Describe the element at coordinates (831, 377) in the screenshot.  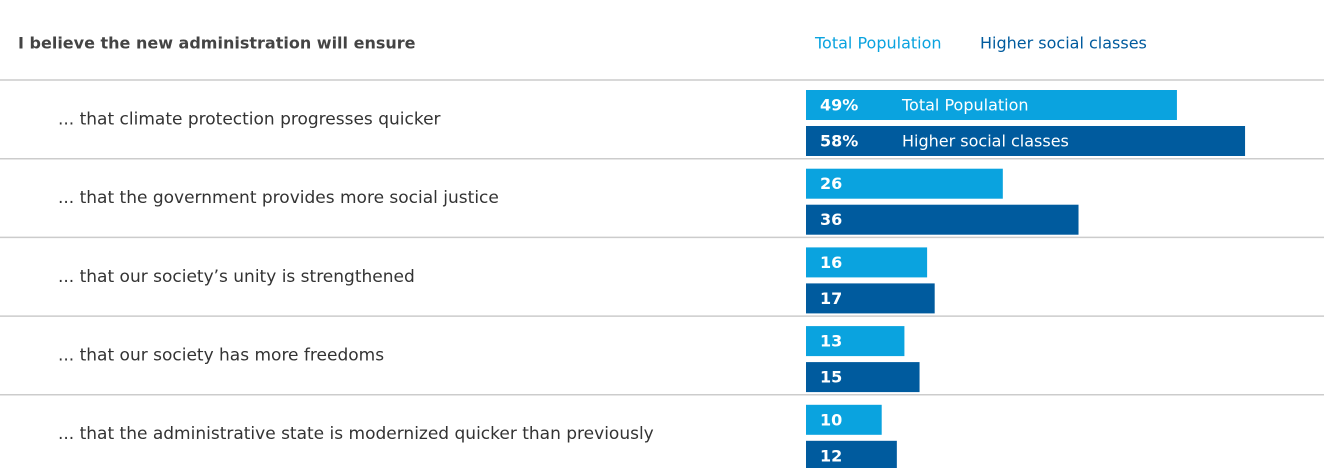
I see `value-label: 15` at that location.